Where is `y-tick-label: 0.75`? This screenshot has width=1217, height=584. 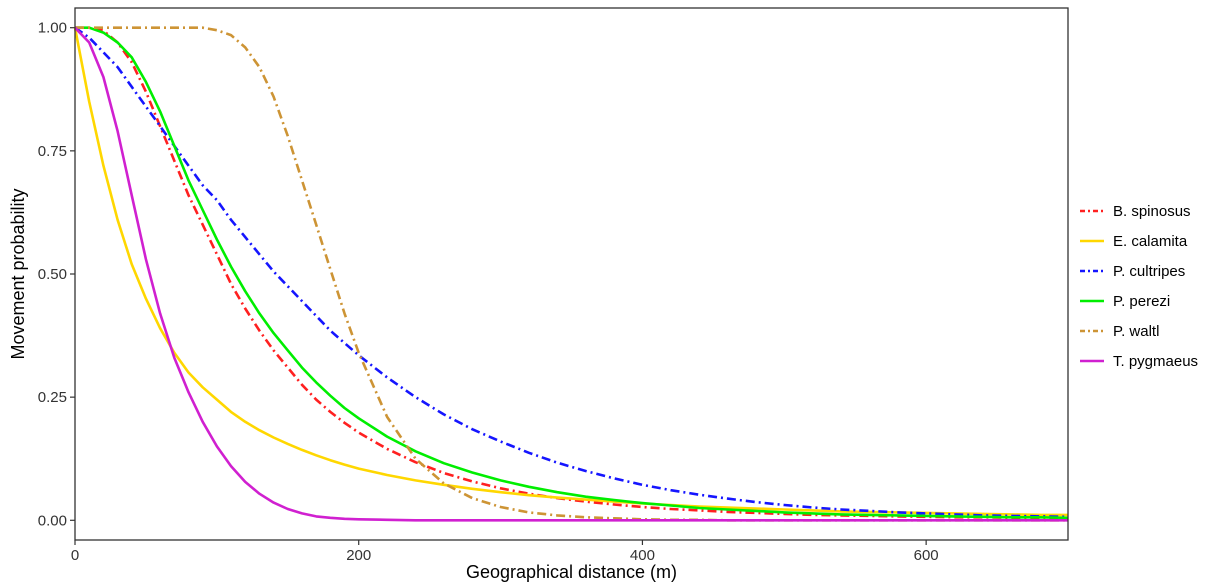
y-tick-label: 0.75 is located at coordinates (52, 151).